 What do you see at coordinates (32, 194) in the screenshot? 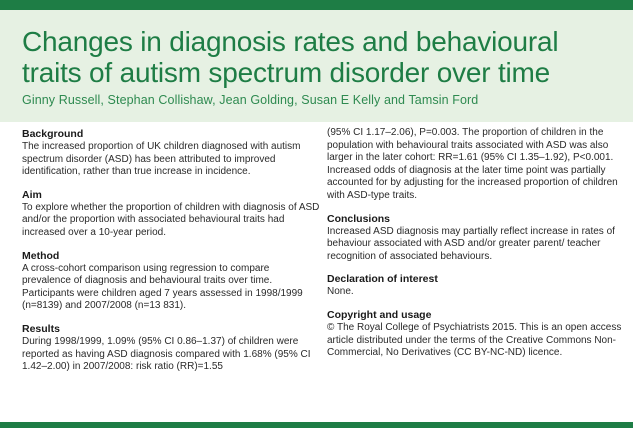
I see `aim-heading: Aim` at bounding box center [32, 194].